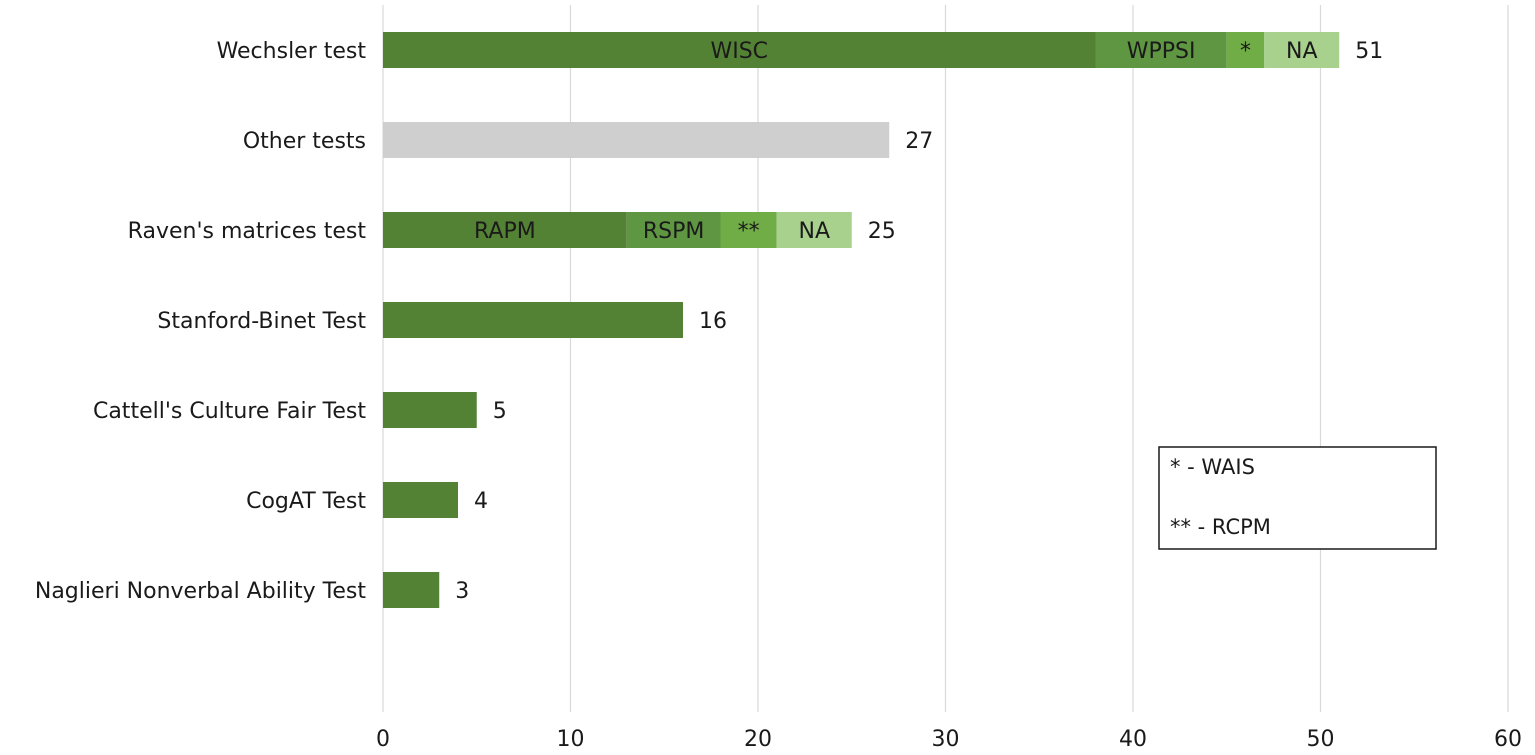 Image resolution: width=1535 pixels, height=755 pixels. What do you see at coordinates (1321, 739) in the screenshot?
I see `x-tick-label: 50` at bounding box center [1321, 739].